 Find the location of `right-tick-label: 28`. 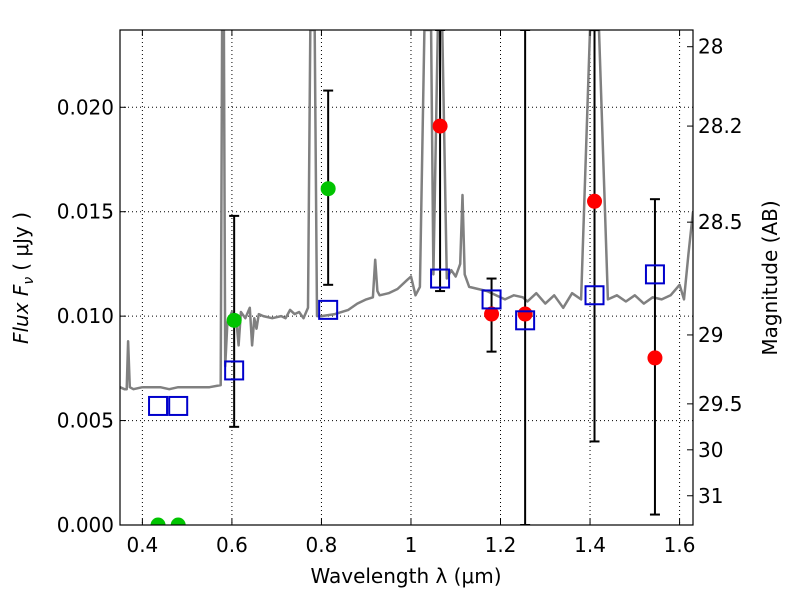

right-tick-label: 28 is located at coordinates (710, 47).